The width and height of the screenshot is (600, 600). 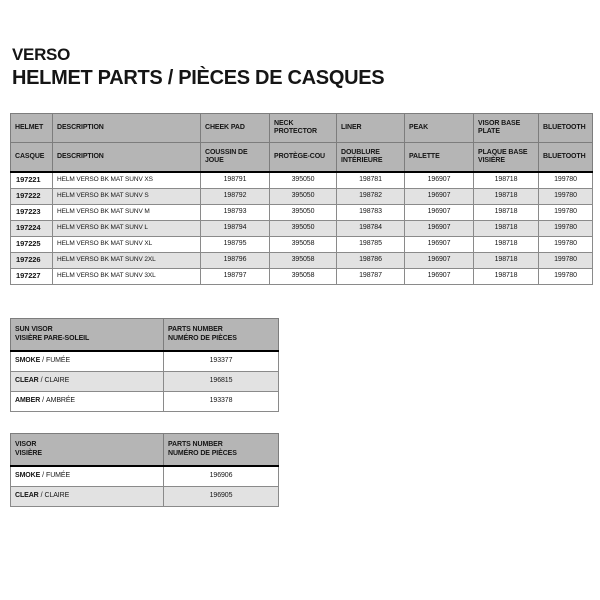 What do you see at coordinates (126, 244) in the screenshot?
I see `cell-description: HELM VERSO BK MAT SUNV XL` at bounding box center [126, 244].